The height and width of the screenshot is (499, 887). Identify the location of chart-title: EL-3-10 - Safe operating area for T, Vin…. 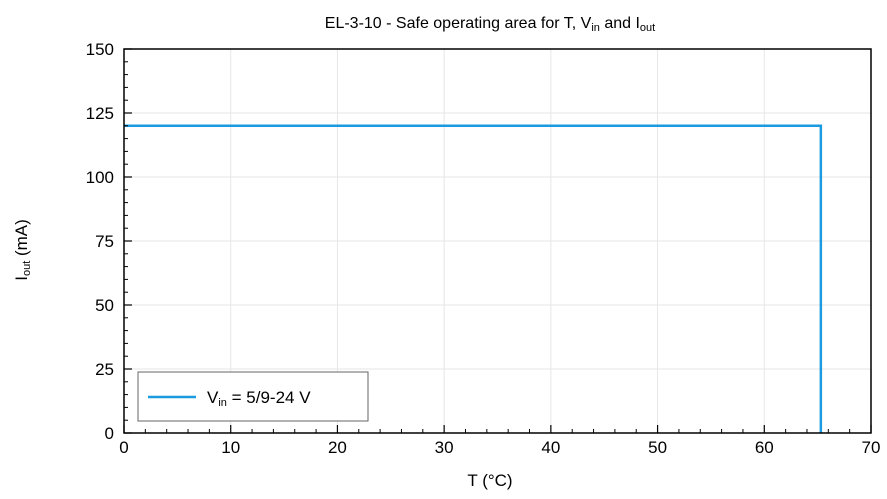
(490, 24).